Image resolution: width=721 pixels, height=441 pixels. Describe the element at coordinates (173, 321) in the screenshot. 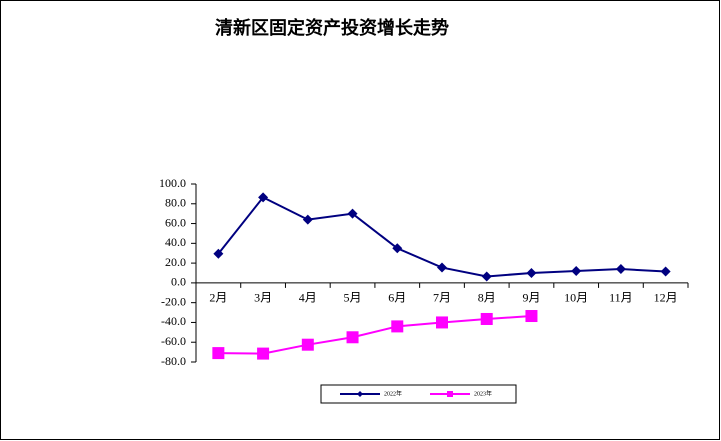

I see `y-tick-label: -40.0` at that location.